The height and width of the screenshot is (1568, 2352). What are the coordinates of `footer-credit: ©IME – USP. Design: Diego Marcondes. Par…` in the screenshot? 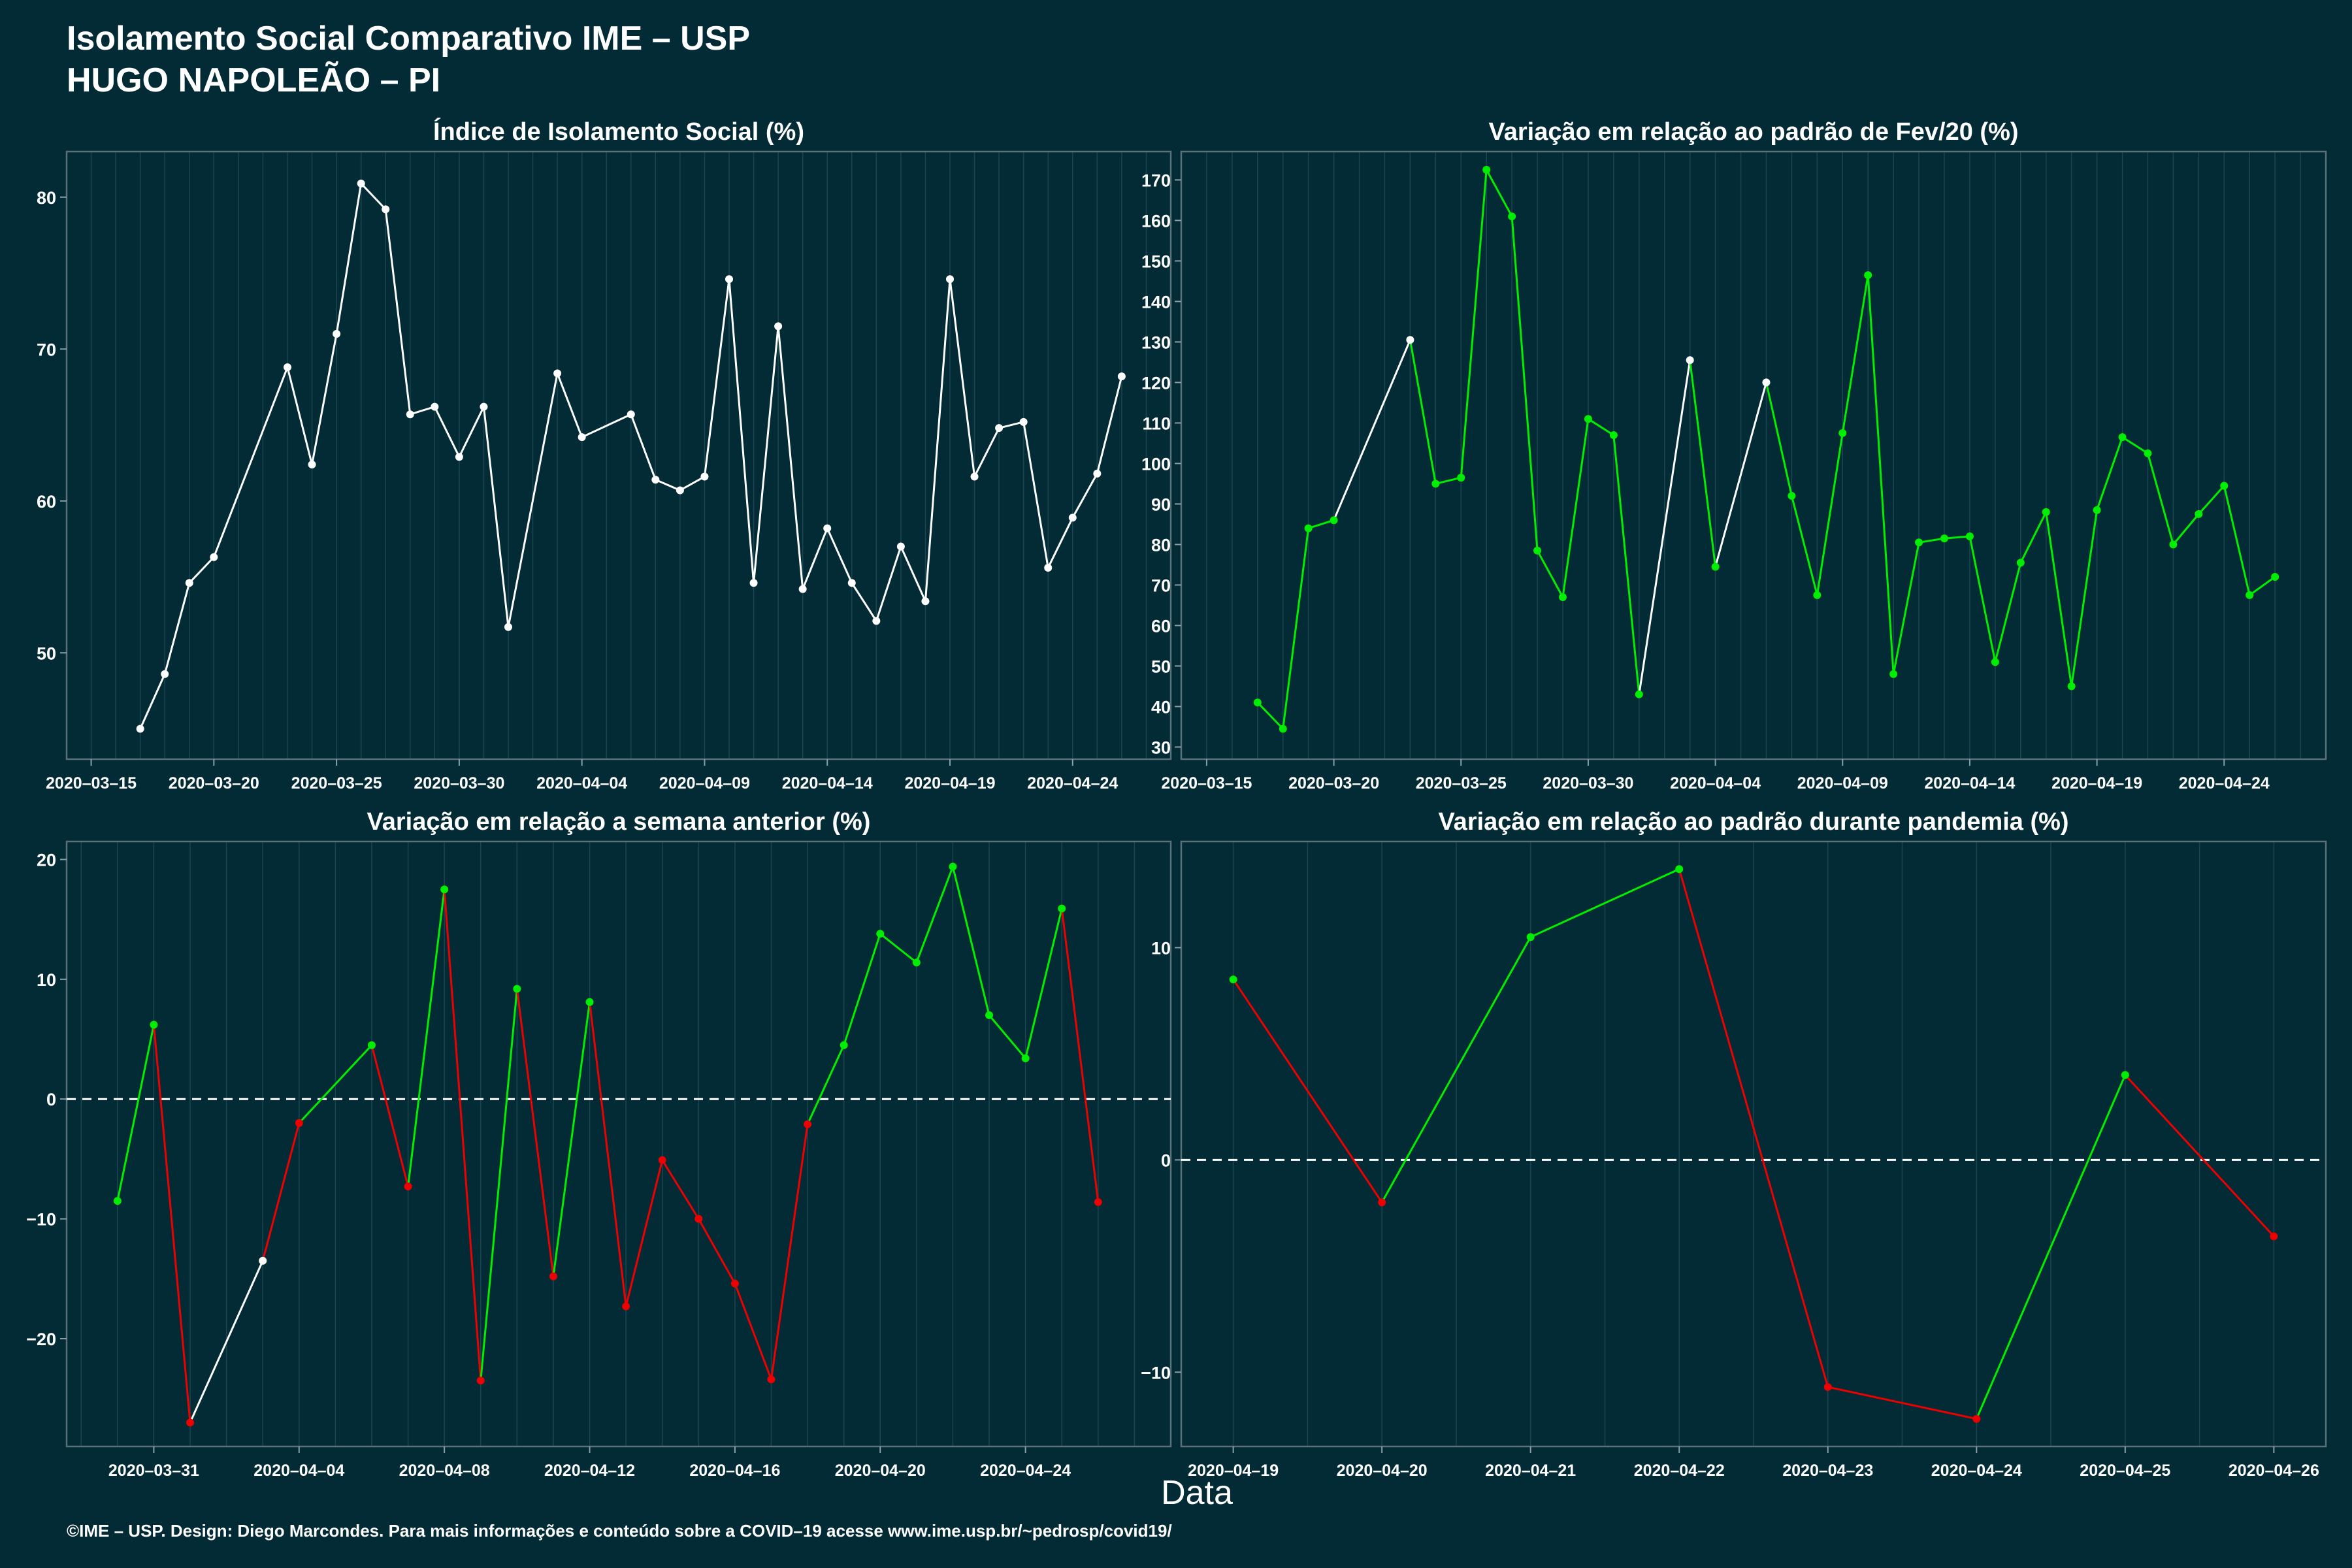 It's located at (619, 1531).